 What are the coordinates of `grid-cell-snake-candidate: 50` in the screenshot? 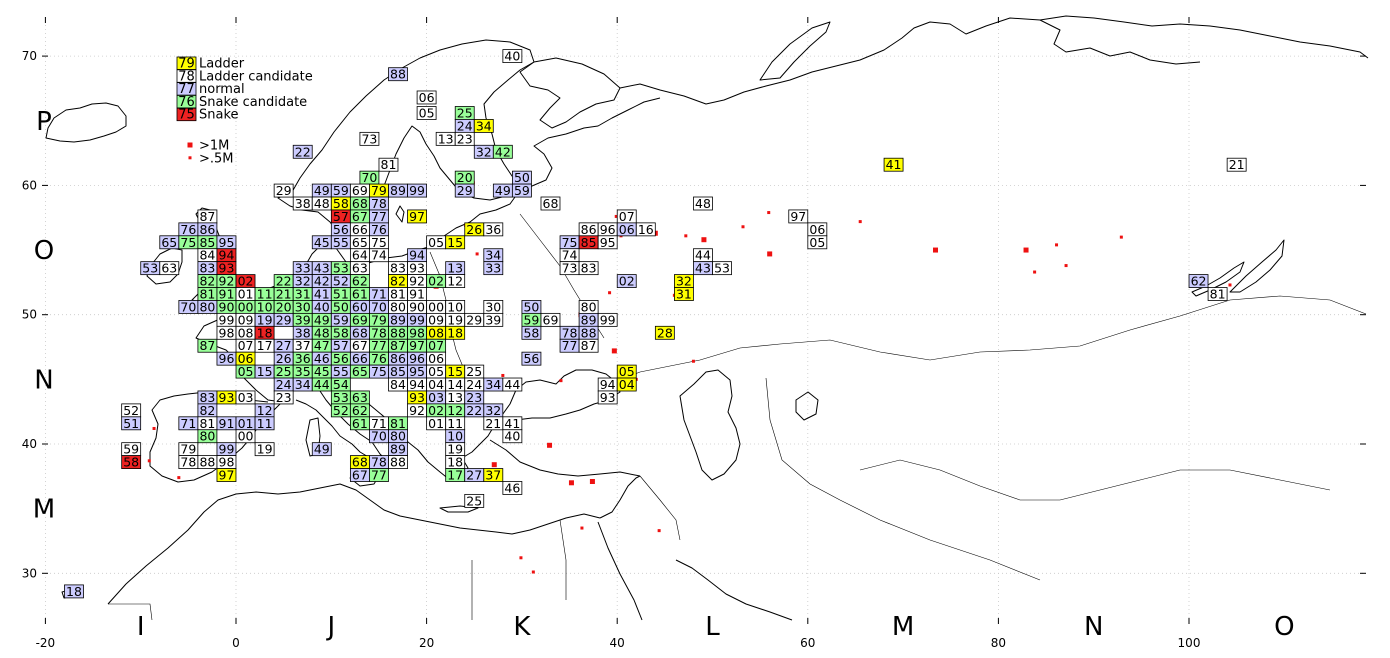 It's located at (340, 306).